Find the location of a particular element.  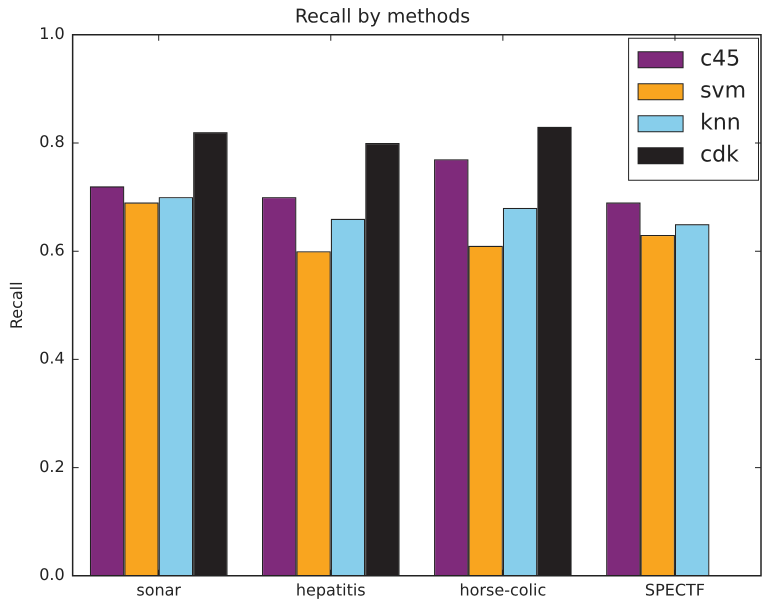

legend-label: c45 is located at coordinates (720, 59).